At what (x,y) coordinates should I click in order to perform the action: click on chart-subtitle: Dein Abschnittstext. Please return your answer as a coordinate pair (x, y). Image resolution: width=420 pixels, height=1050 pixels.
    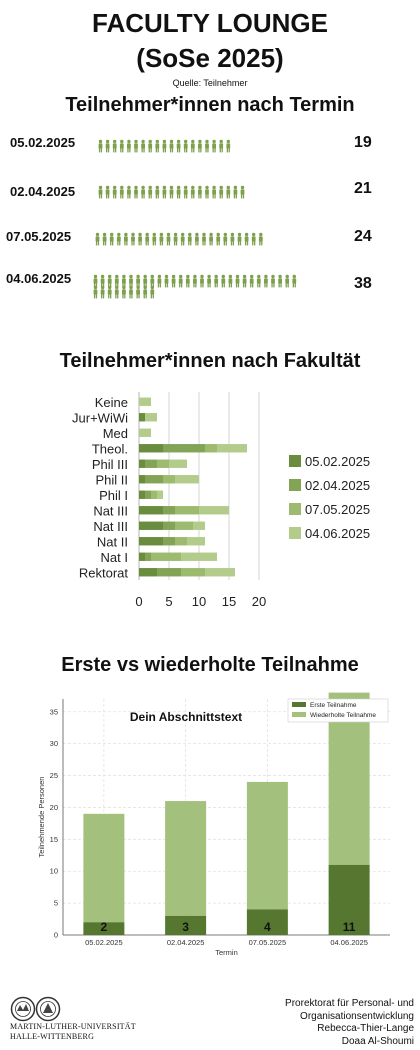
    Looking at the image, I should click on (186, 717).